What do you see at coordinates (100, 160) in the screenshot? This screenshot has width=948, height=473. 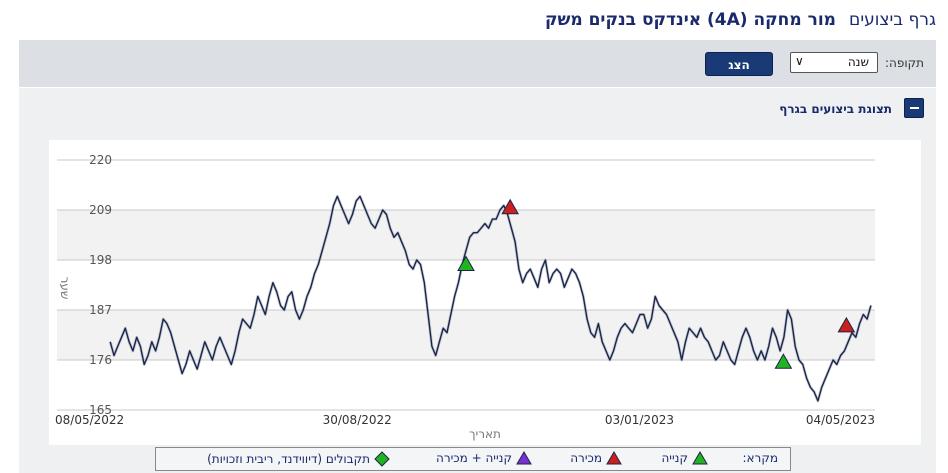 I see `y-tick-label: 220` at bounding box center [100, 160].